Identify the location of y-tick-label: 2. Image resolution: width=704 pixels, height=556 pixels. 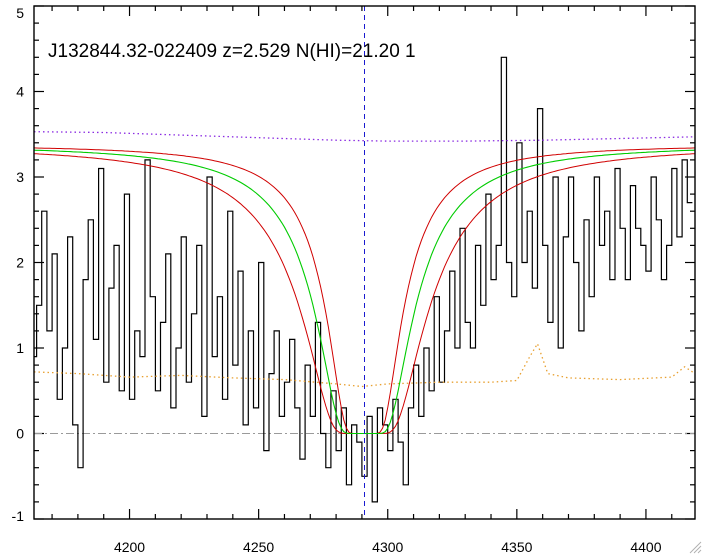
(20, 263).